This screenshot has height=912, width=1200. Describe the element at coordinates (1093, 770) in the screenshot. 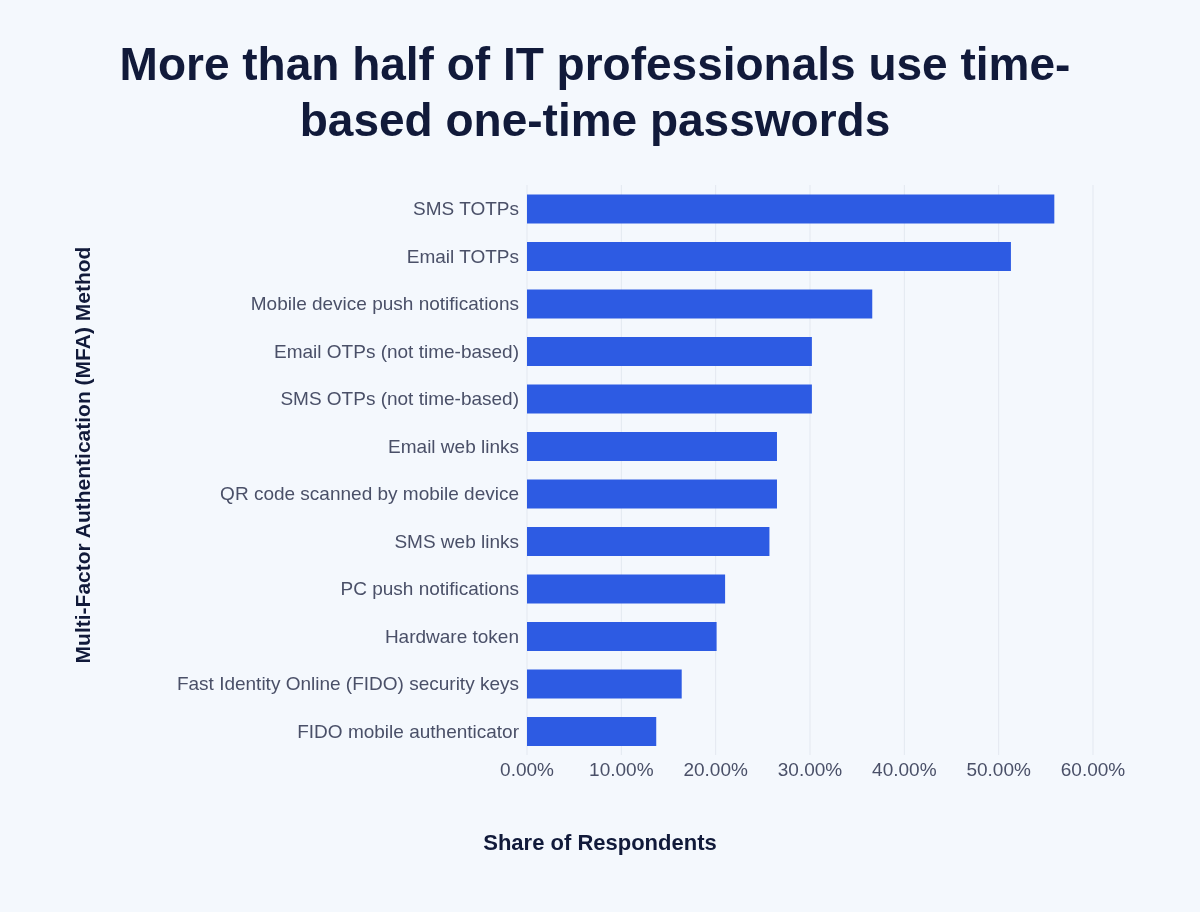

I see `x-tick-label: 60.00%` at that location.